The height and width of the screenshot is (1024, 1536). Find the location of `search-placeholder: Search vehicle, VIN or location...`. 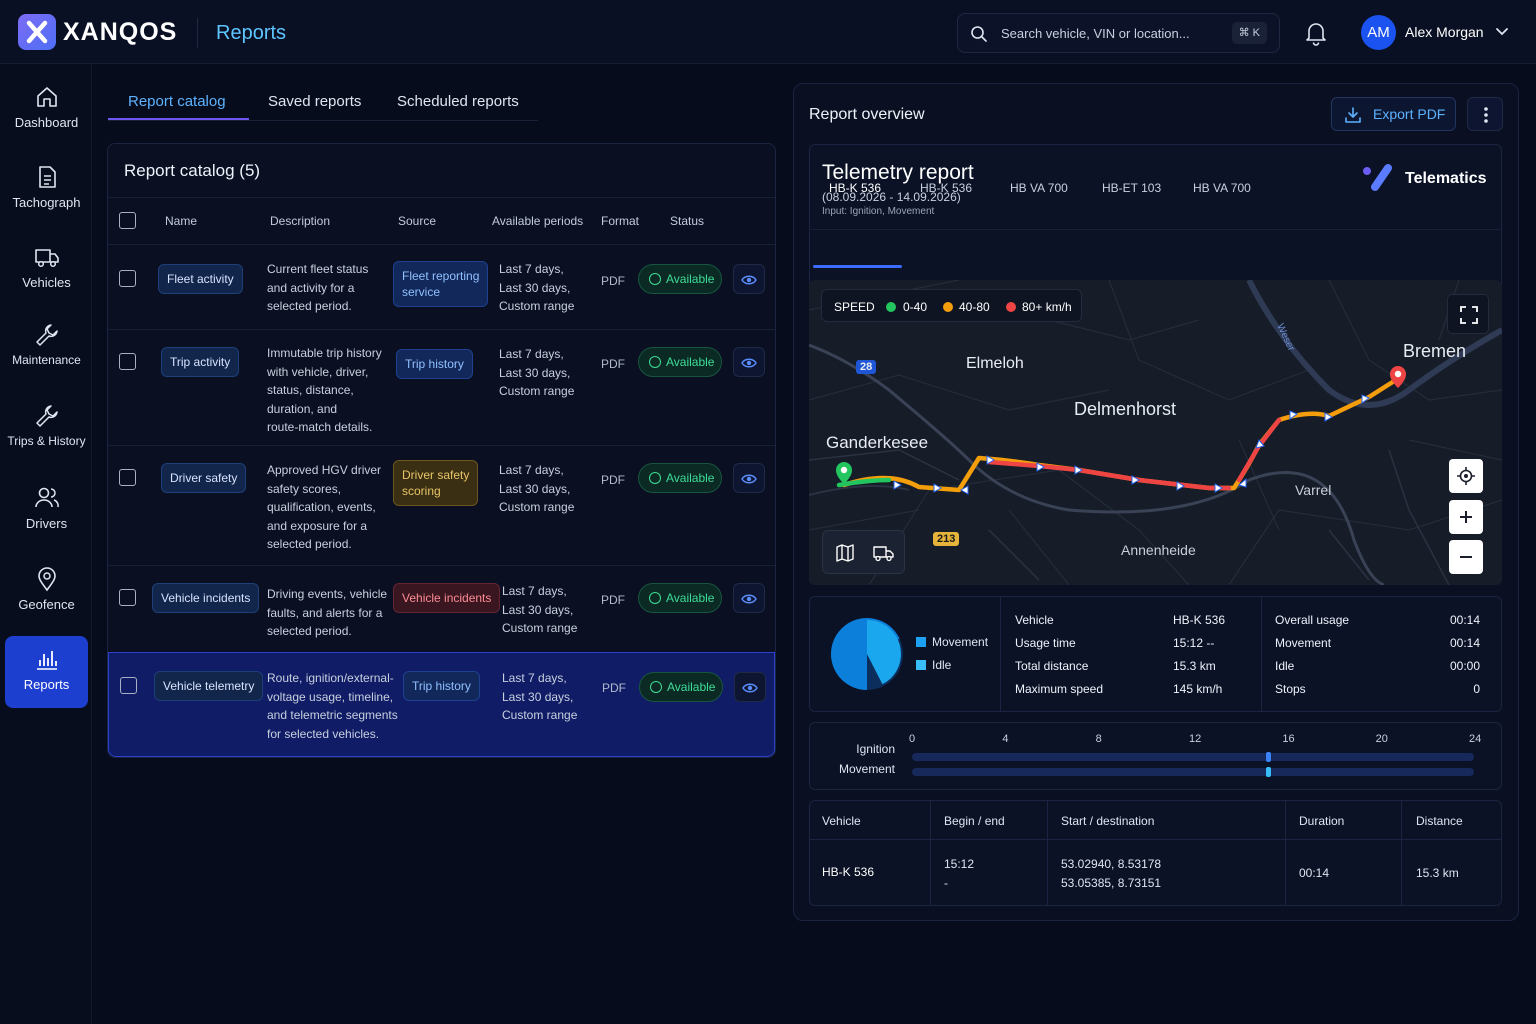

search-placeholder: Search vehicle, VIN or location... is located at coordinates (1095, 33).